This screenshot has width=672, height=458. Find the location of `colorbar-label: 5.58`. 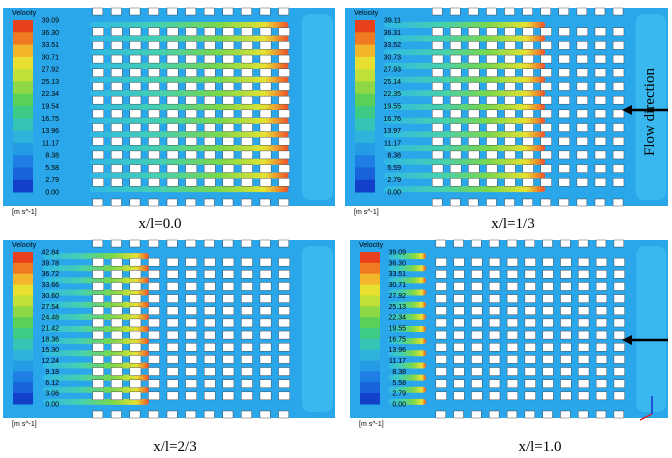

colorbar-label: 5.58 is located at coordinates (399, 383).